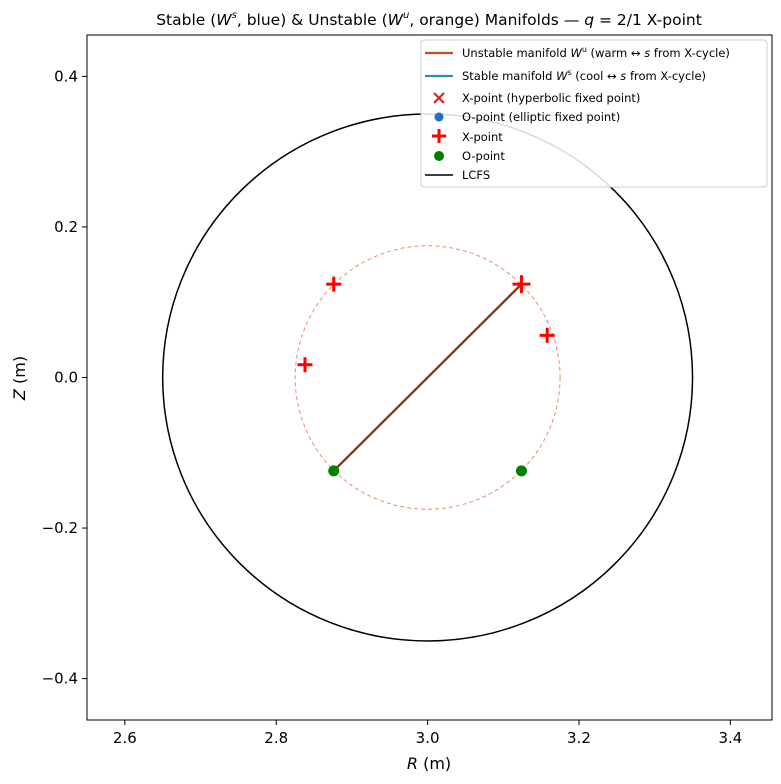  Describe the element at coordinates (66, 227) in the screenshot. I see `y-tick-label-3: 0.2` at that location.